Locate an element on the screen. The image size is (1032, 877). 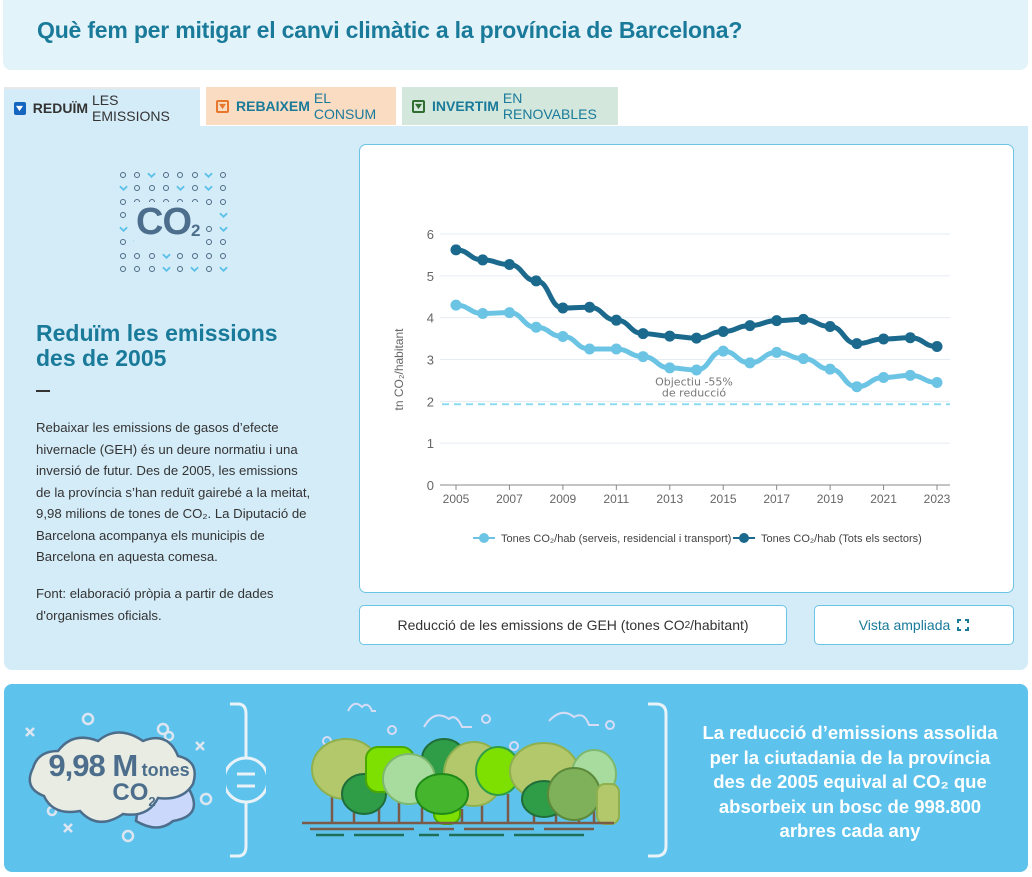
y-tick-label: 1 is located at coordinates (430, 443).